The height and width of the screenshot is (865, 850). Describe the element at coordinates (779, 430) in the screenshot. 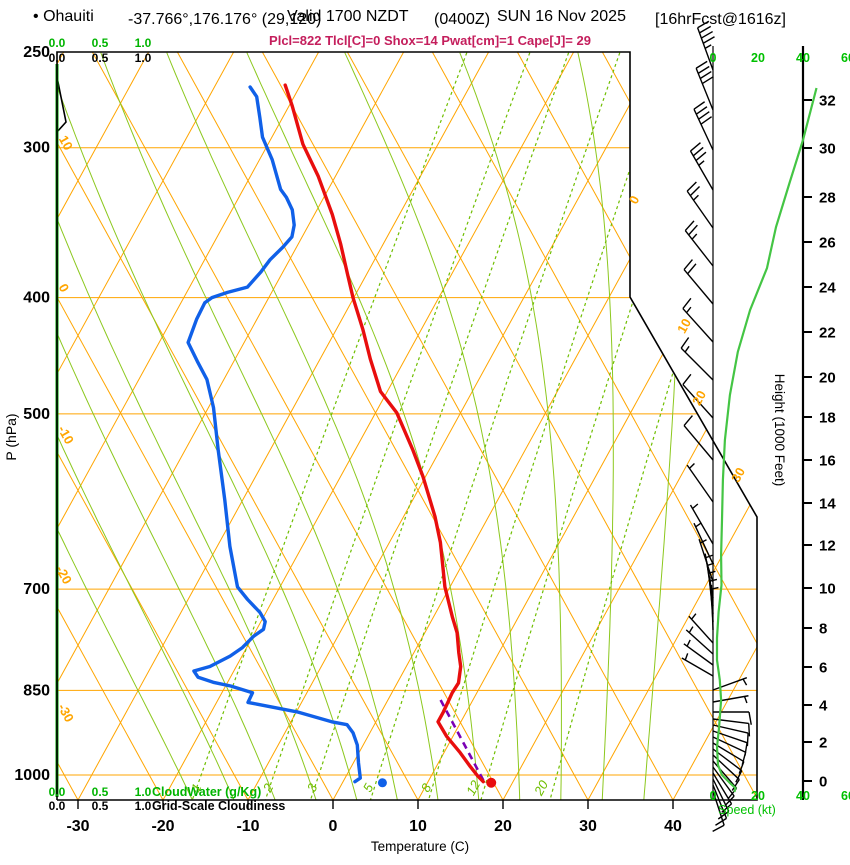

I see `height-axis-title: Height (1000 Feet)` at that location.